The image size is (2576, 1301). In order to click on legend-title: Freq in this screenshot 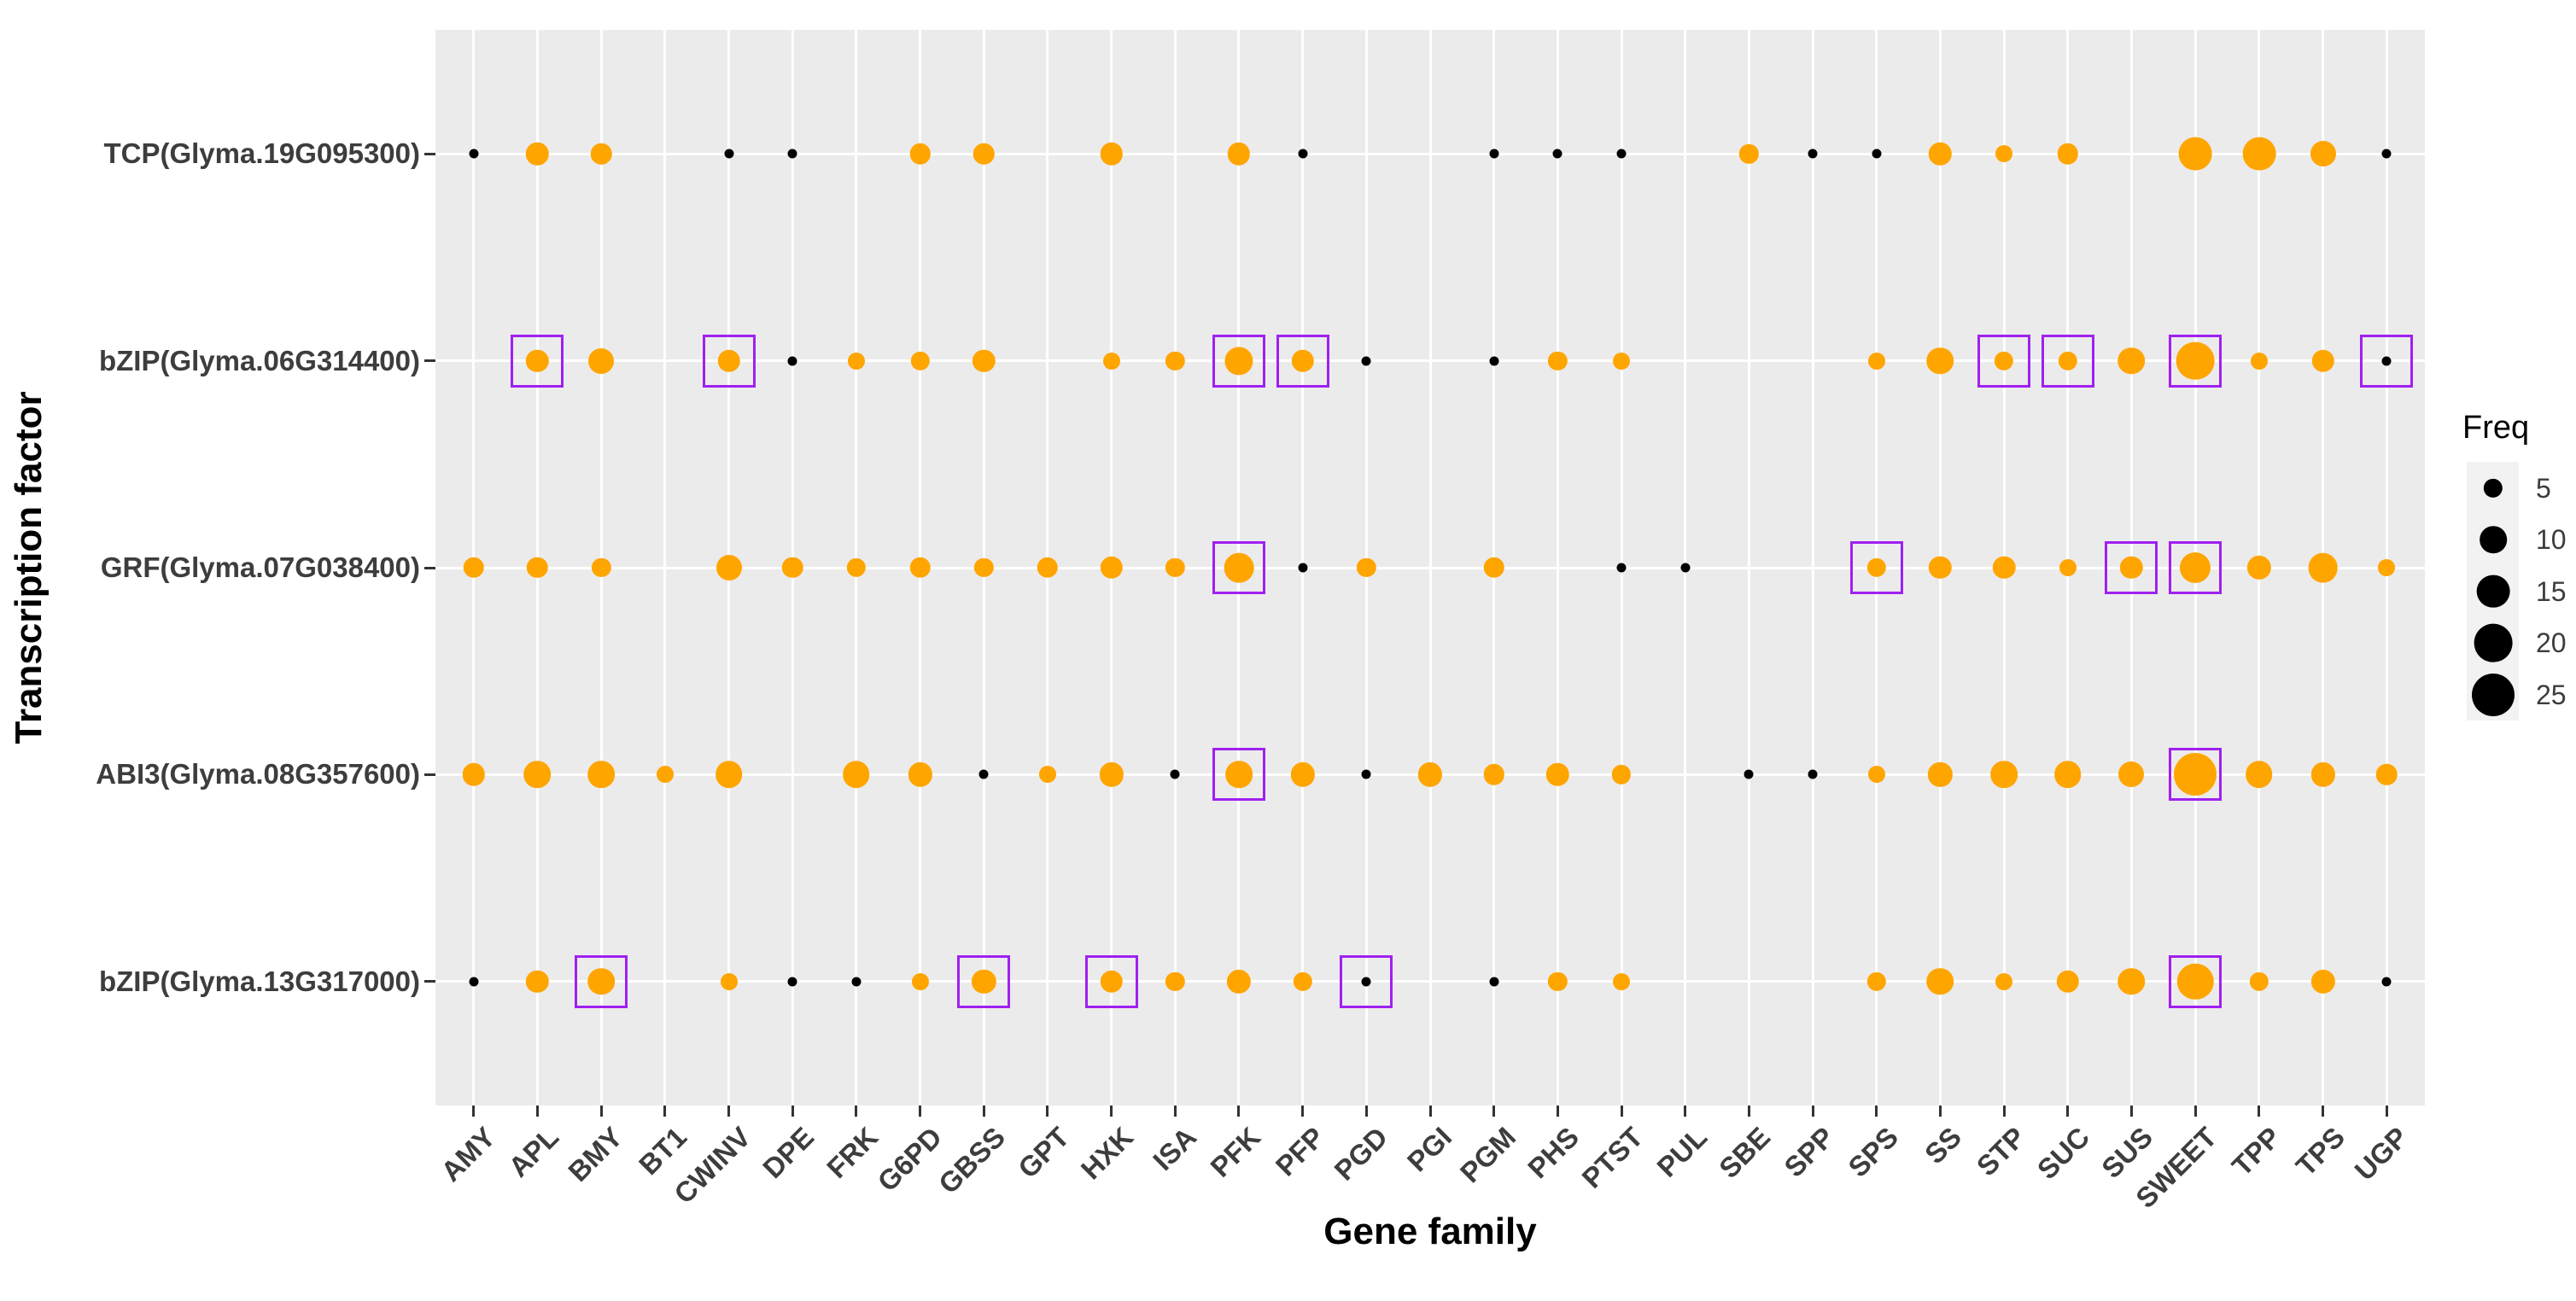, I will do `click(2496, 428)`.